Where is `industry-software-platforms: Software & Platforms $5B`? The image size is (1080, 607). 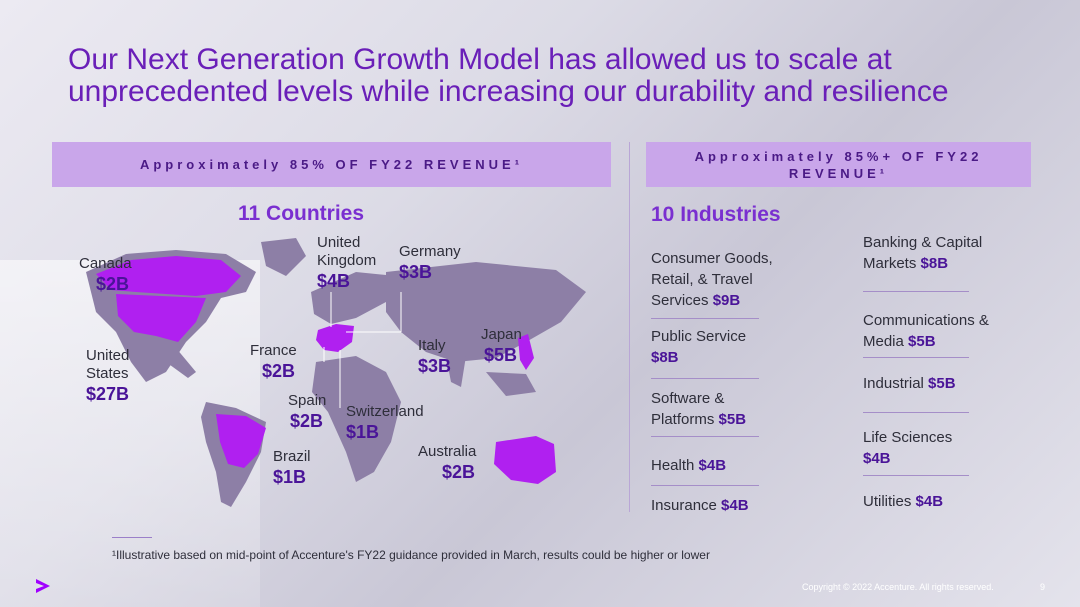 industry-software-platforms: Software & Platforms $5B is located at coordinates (706, 409).